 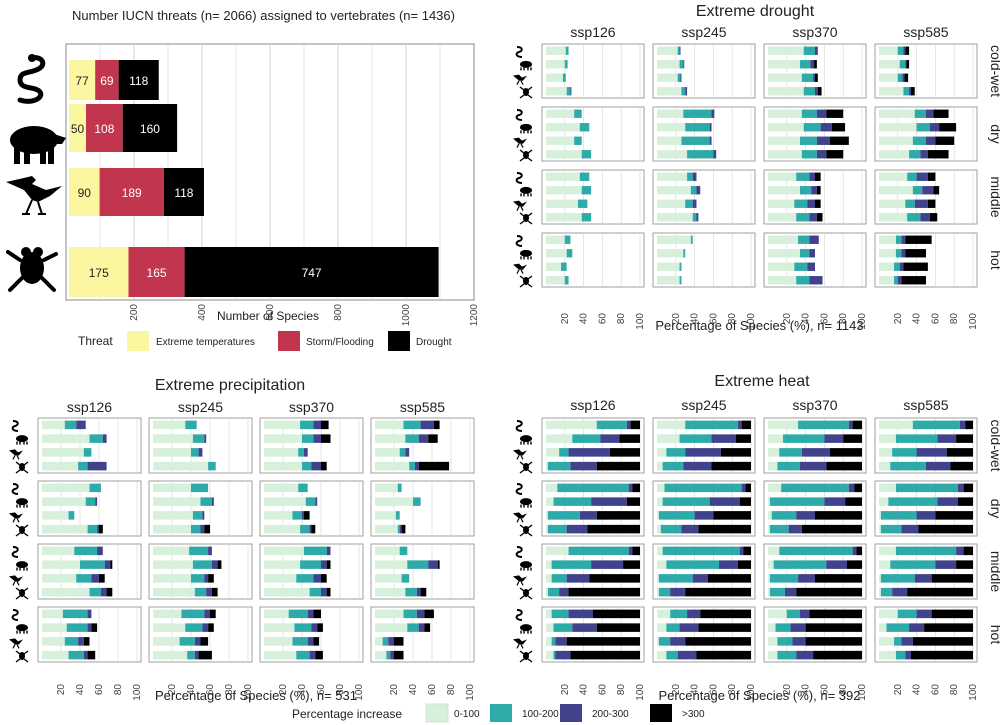 I want to click on roadrunner-icon-shape, so click(x=520, y=203).